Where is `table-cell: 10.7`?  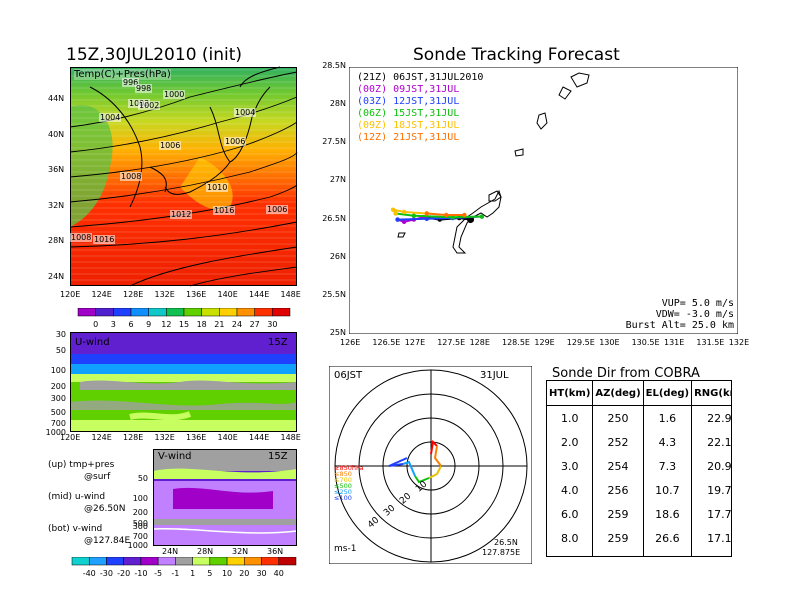 table-cell: 10.7 is located at coordinates (668, 490).